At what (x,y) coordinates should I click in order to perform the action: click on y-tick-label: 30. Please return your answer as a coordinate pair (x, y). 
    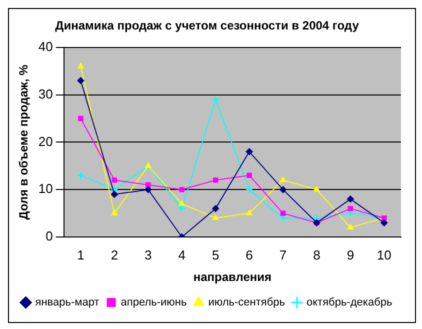
    Looking at the image, I should click on (45, 94).